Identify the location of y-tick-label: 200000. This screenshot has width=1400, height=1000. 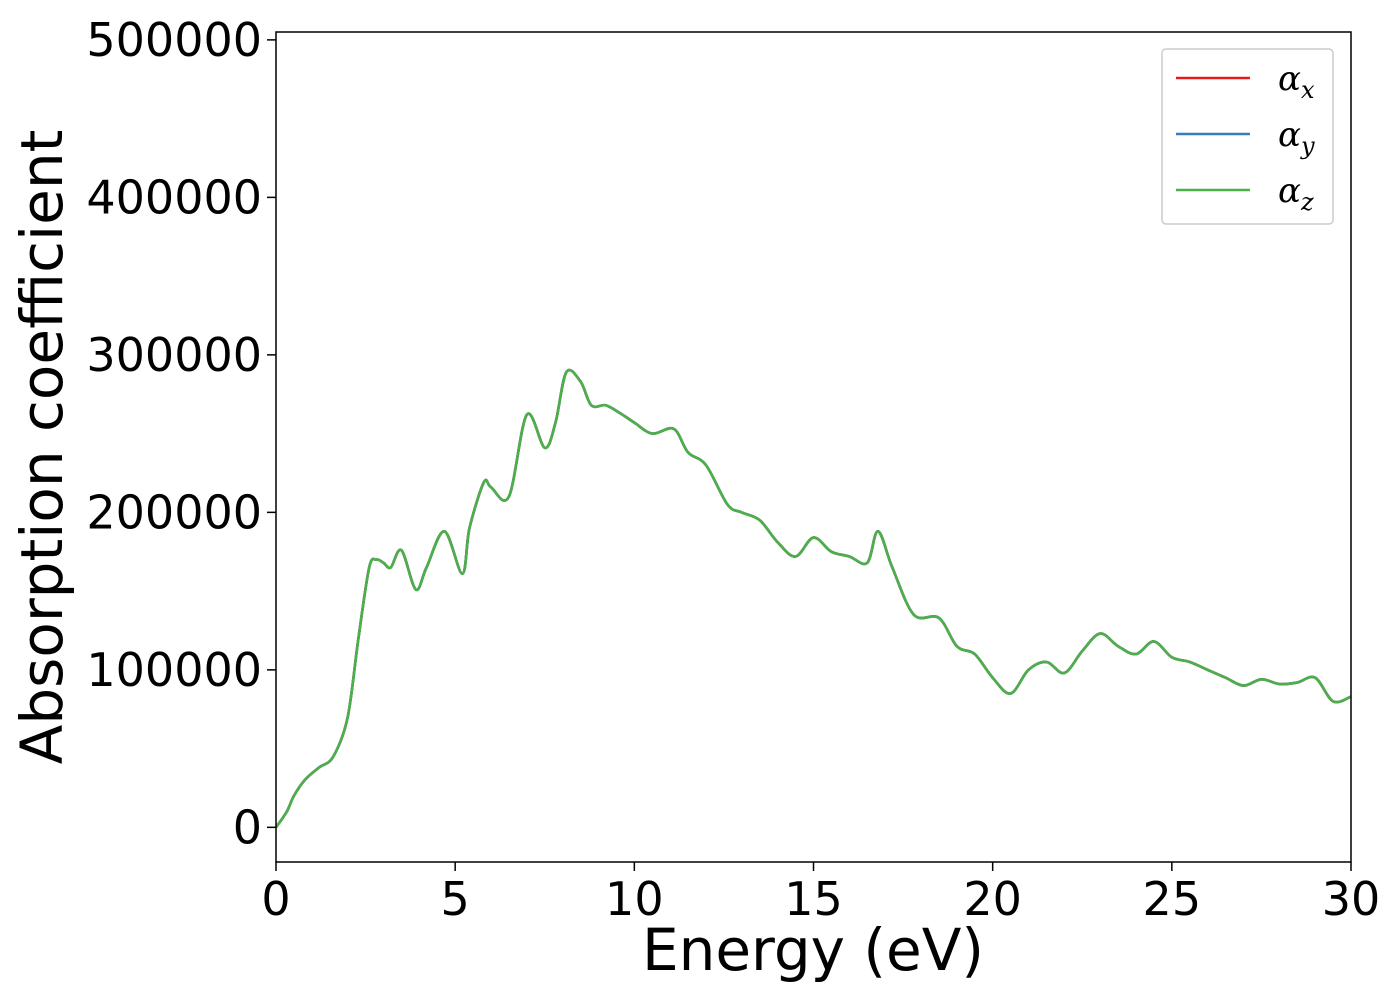
(174, 512).